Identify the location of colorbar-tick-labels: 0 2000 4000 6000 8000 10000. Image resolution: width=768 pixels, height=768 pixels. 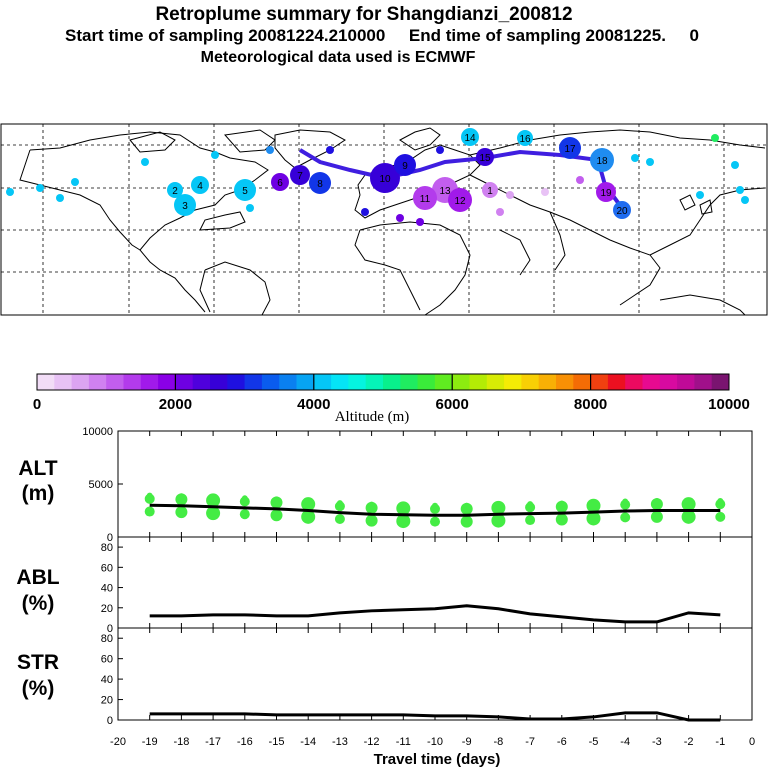
(391, 404).